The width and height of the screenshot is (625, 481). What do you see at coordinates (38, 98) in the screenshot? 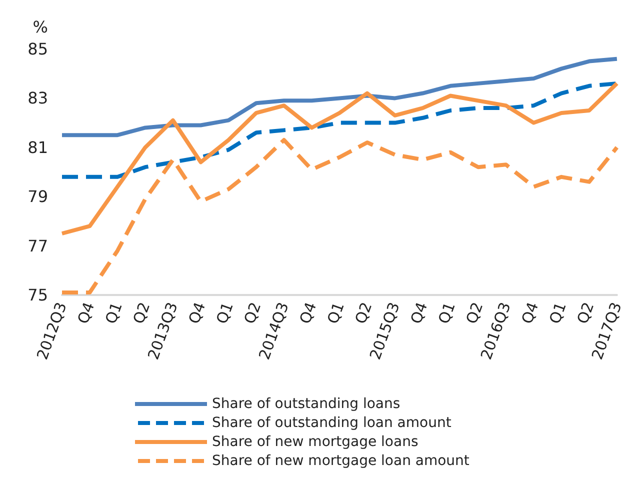
I see `y-tick-label: 83` at bounding box center [38, 98].